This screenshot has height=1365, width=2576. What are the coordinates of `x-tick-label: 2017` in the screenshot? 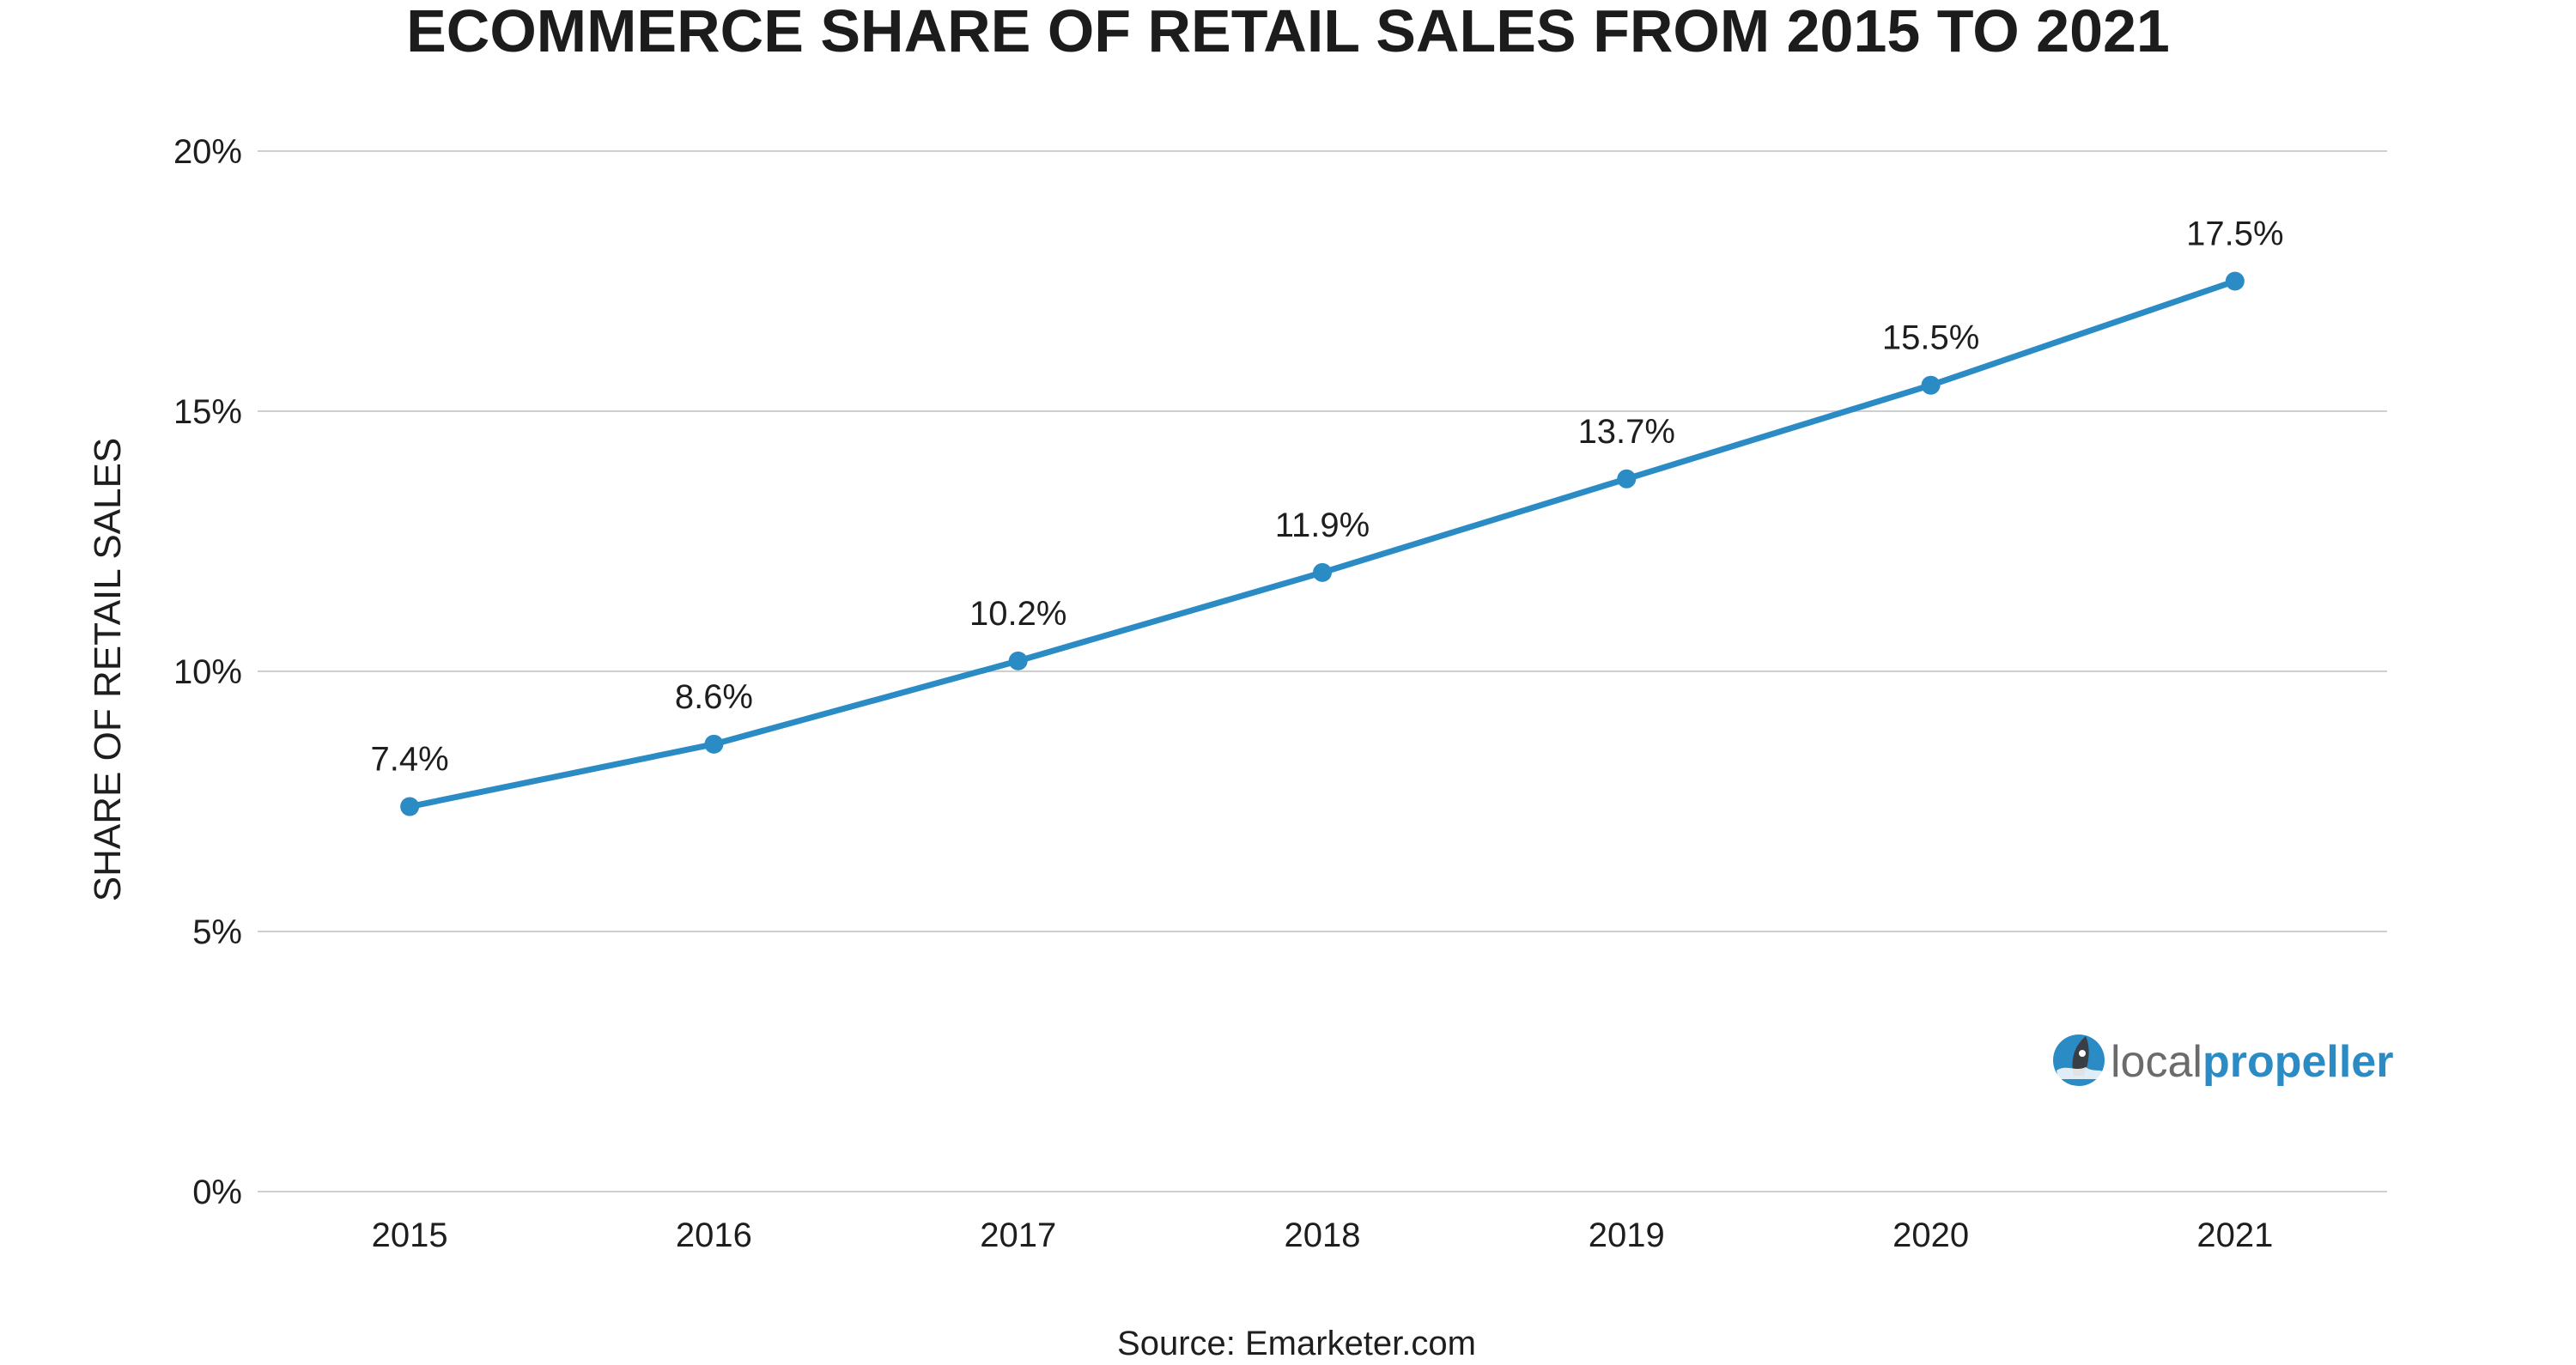 It's located at (1018, 1235).